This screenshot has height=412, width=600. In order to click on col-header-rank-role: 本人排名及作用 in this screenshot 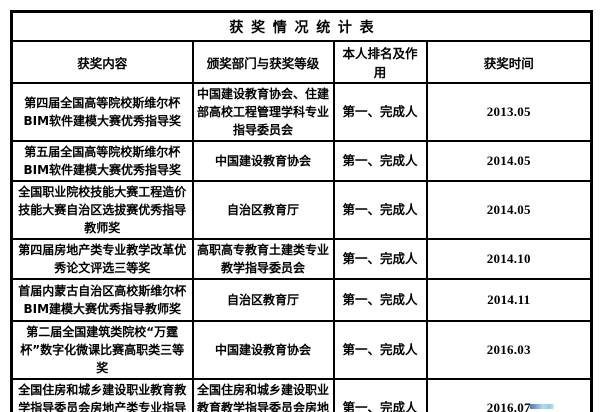, I will do `click(380, 62)`.